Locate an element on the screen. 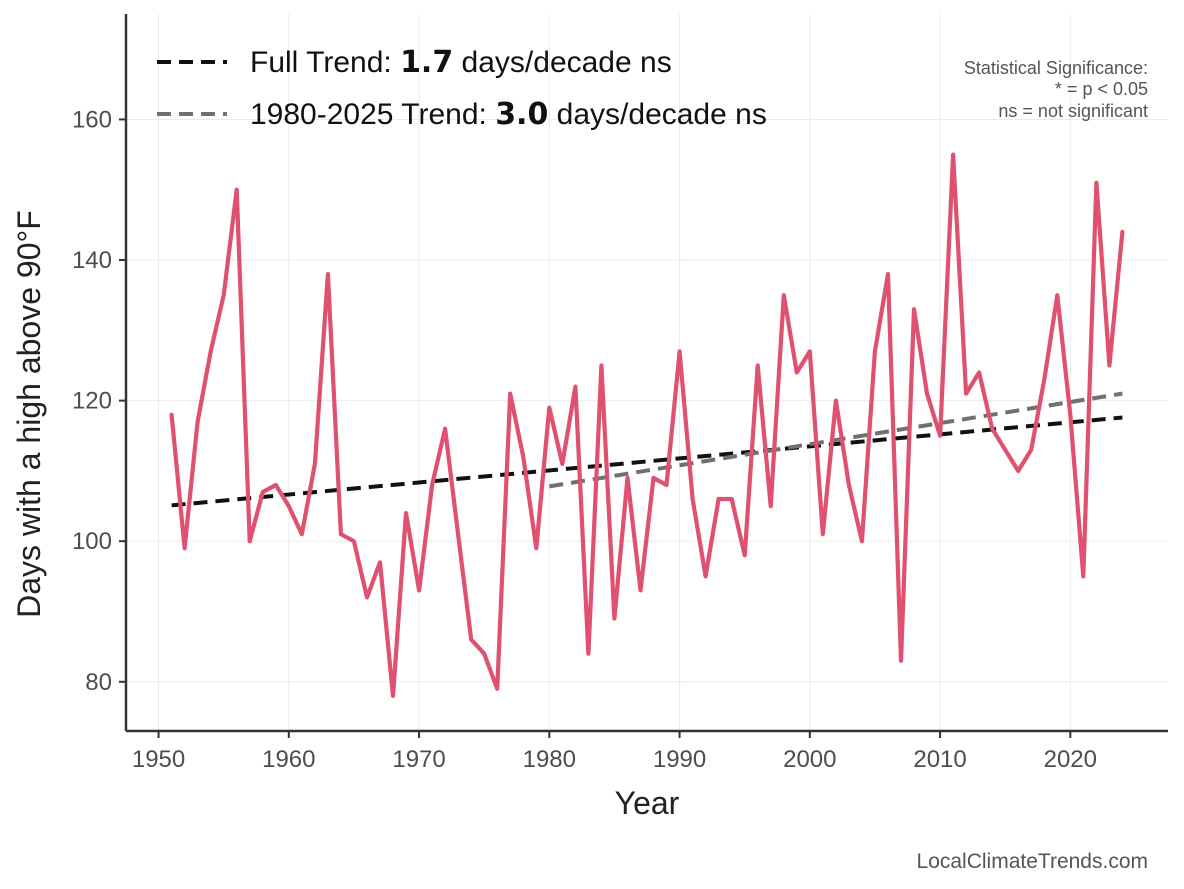 This screenshot has width=1184, height=889. legend-full-trend-slope: 1.7 is located at coordinates (426, 62).